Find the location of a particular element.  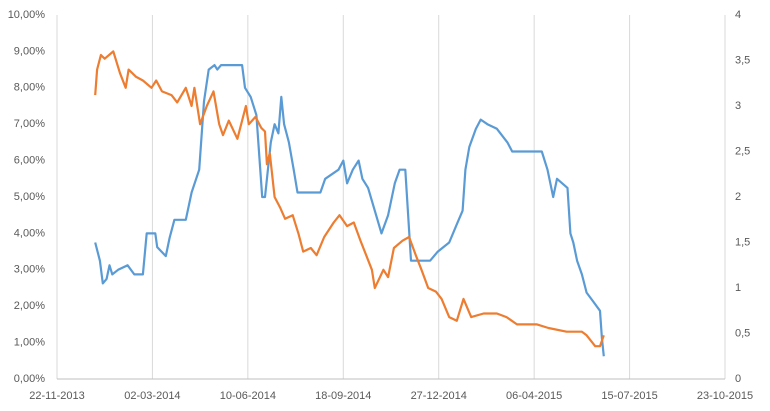

x-tick-label: 10-06-2014 is located at coordinates (248, 396).